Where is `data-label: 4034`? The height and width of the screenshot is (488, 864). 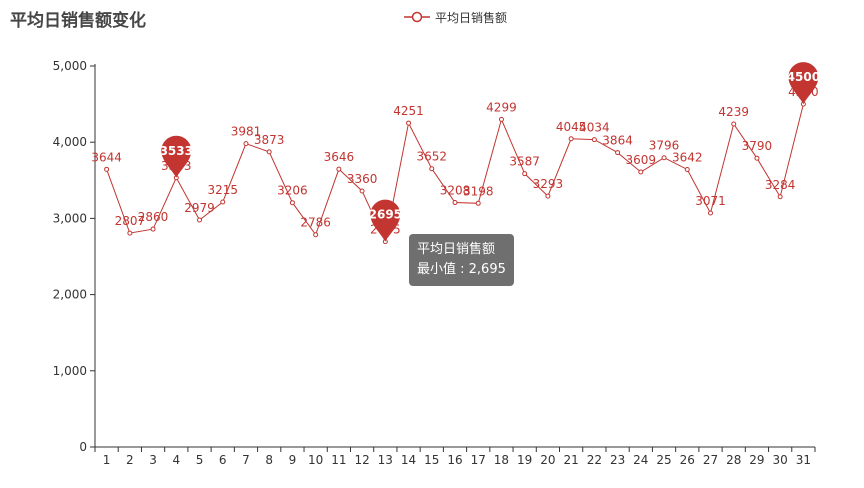
data-label: 4034 is located at coordinates (594, 128).